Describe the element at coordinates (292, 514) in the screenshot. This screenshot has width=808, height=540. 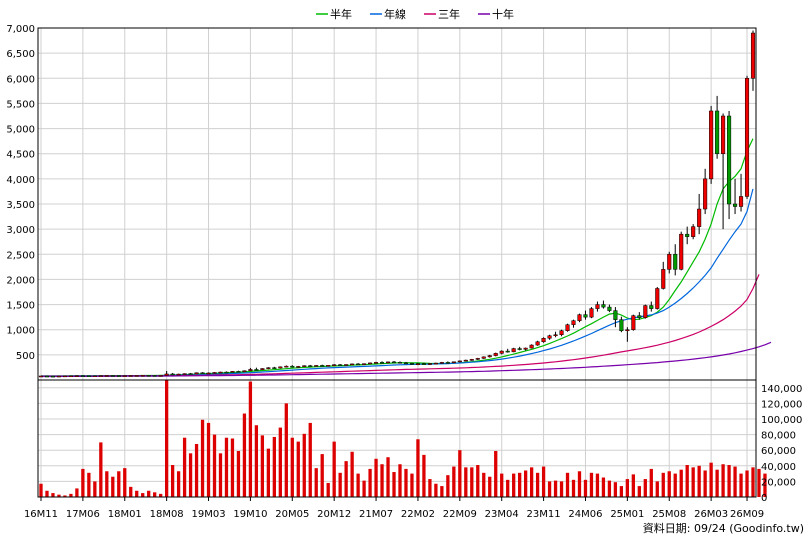
I see `x-tick-label: 20M05` at that location.